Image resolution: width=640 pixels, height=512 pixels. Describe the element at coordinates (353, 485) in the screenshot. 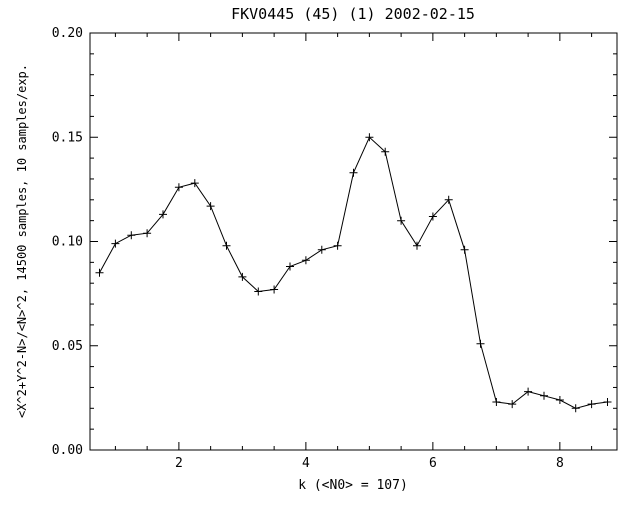

I see `x-axis-label: k (<N0> = 107)` at that location.